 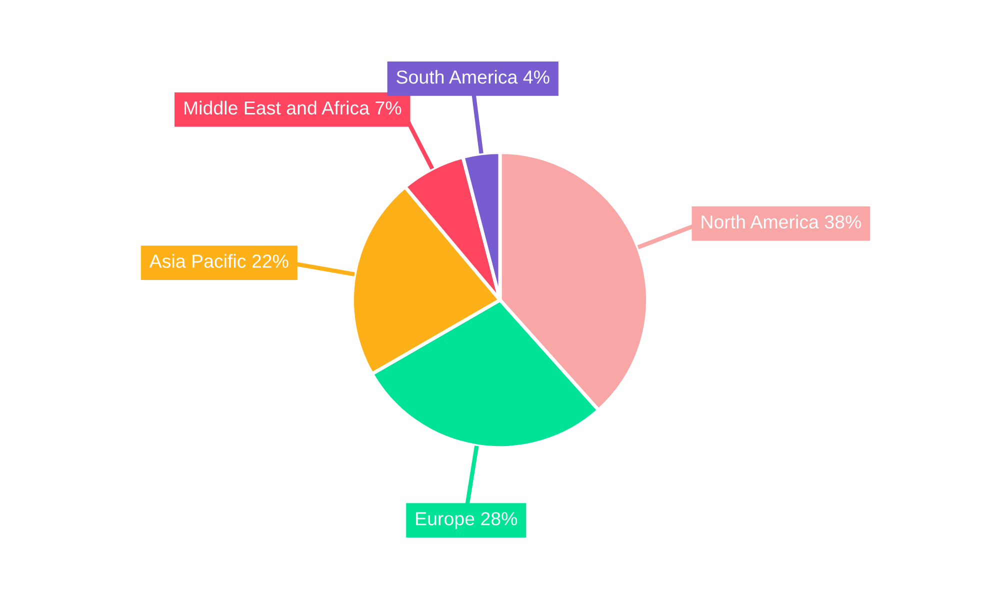 I want to click on slice-label: Middle East and Africa 7%, so click(x=293, y=107).